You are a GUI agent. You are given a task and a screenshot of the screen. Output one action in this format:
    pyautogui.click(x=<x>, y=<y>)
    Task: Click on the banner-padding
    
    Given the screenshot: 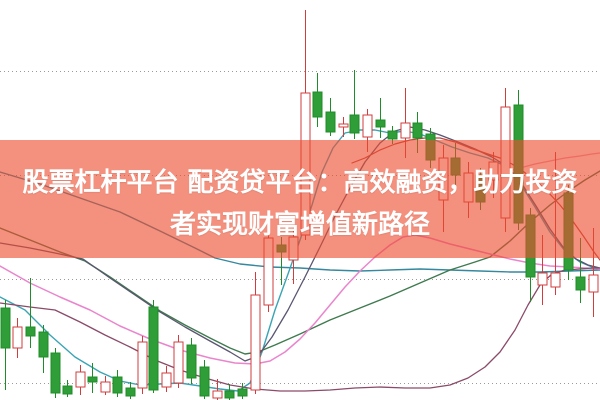 What is the action you would take?
    pyautogui.click(x=300, y=151)
    